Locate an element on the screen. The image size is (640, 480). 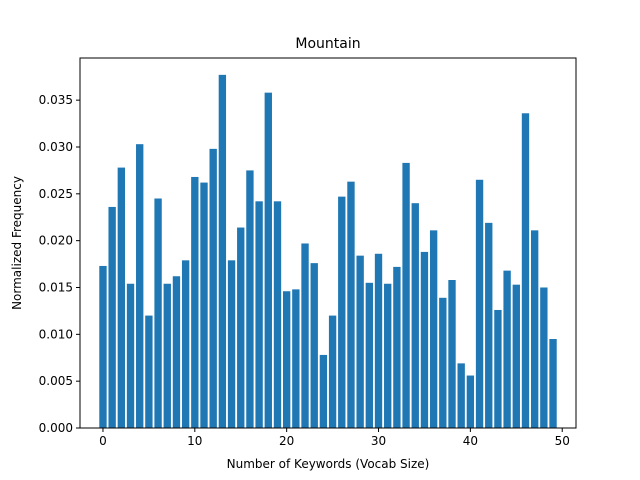
y-tick-label: 0.025 is located at coordinates (56, 194).